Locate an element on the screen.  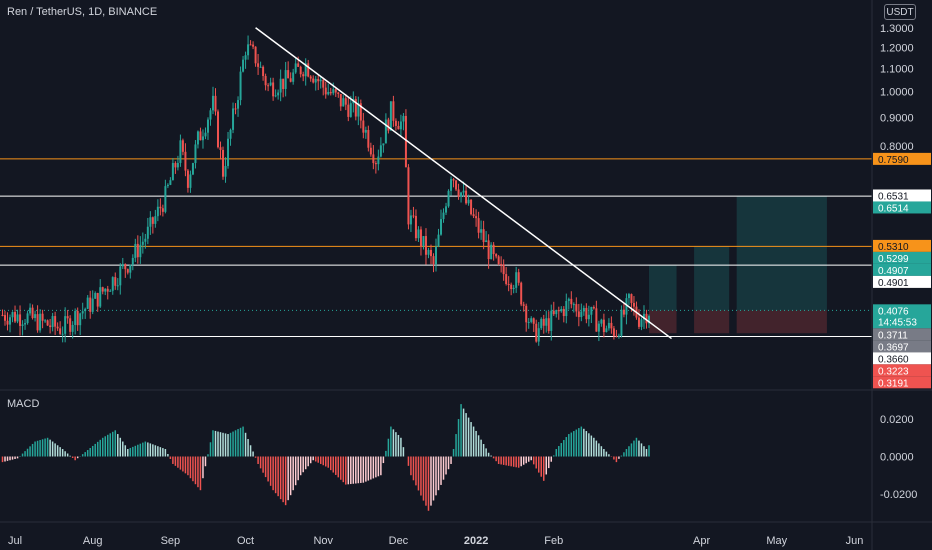
price-tick-label: 1.2000 is located at coordinates (897, 48).